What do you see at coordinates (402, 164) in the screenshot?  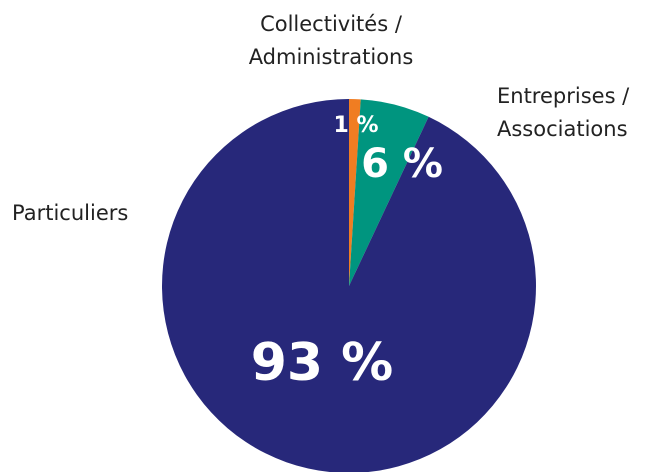 I see `value-label: 6 %` at bounding box center [402, 164].